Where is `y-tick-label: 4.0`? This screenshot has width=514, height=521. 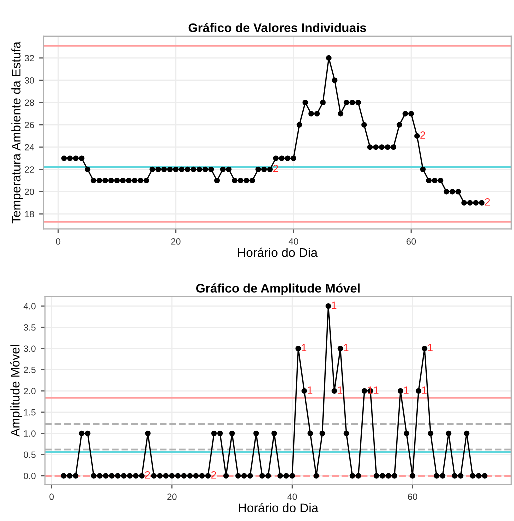 y-tick-label: 4.0 is located at coordinates (30, 306).